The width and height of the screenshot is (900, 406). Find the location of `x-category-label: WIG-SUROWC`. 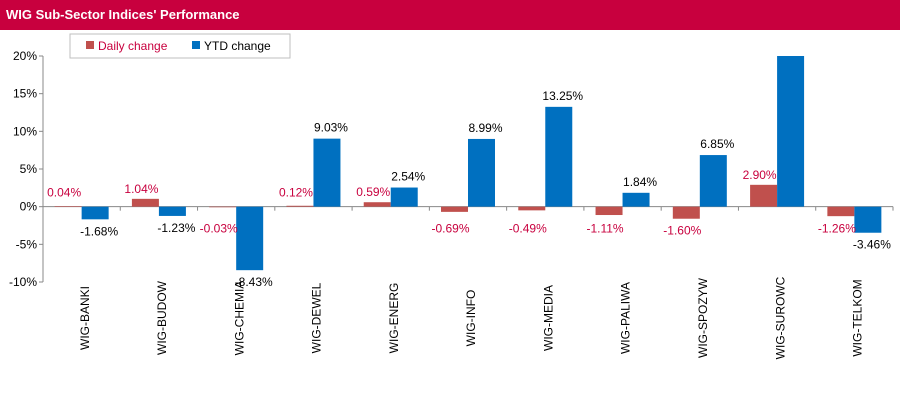

x-category-label: WIG-SUROWC is located at coordinates (780, 317).